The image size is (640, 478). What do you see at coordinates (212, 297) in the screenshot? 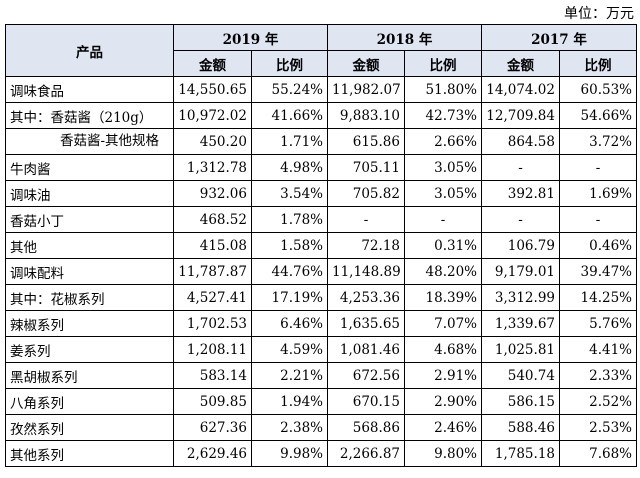
I see `amount-cell: 4,527.41` at bounding box center [212, 297].